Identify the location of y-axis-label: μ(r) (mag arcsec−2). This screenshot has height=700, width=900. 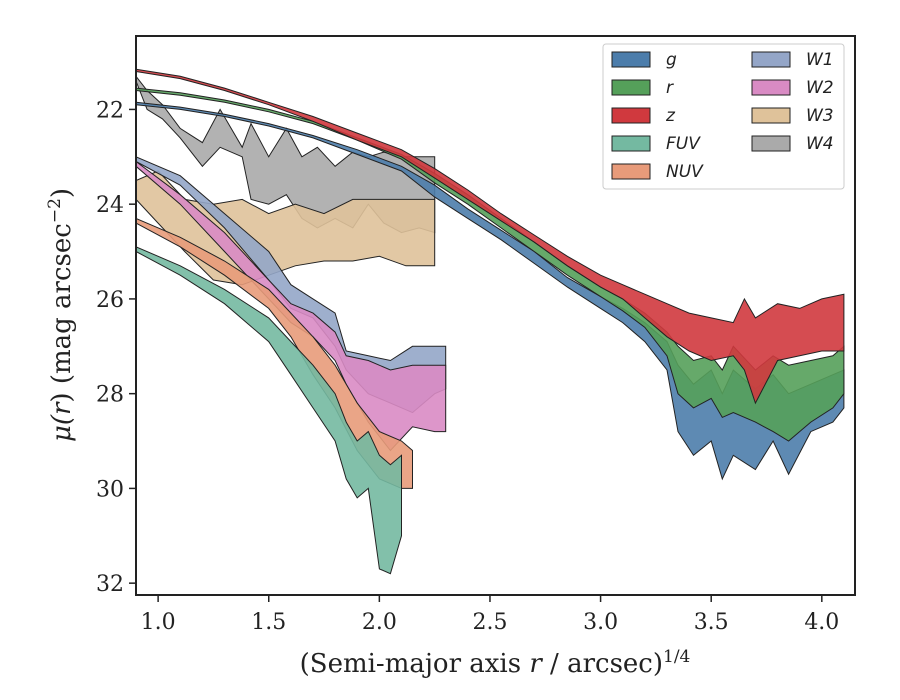
(61, 315).